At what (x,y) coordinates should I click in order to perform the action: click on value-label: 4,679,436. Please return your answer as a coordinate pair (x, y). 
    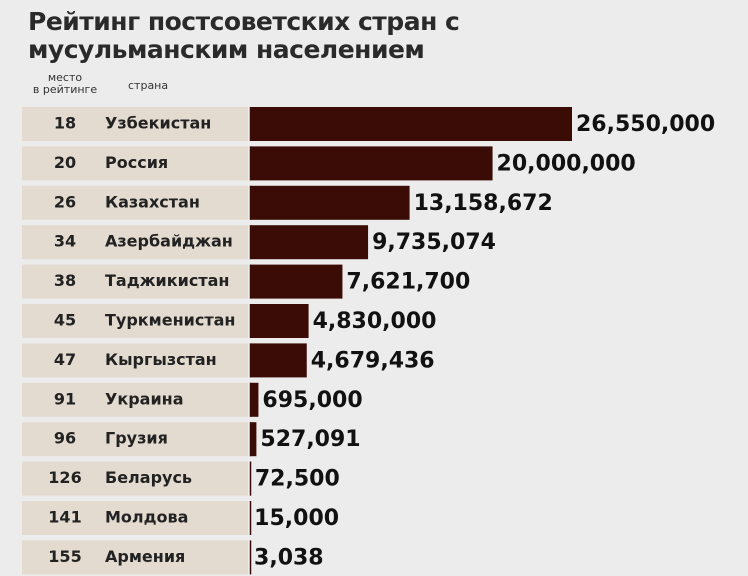
    Looking at the image, I should click on (373, 360).